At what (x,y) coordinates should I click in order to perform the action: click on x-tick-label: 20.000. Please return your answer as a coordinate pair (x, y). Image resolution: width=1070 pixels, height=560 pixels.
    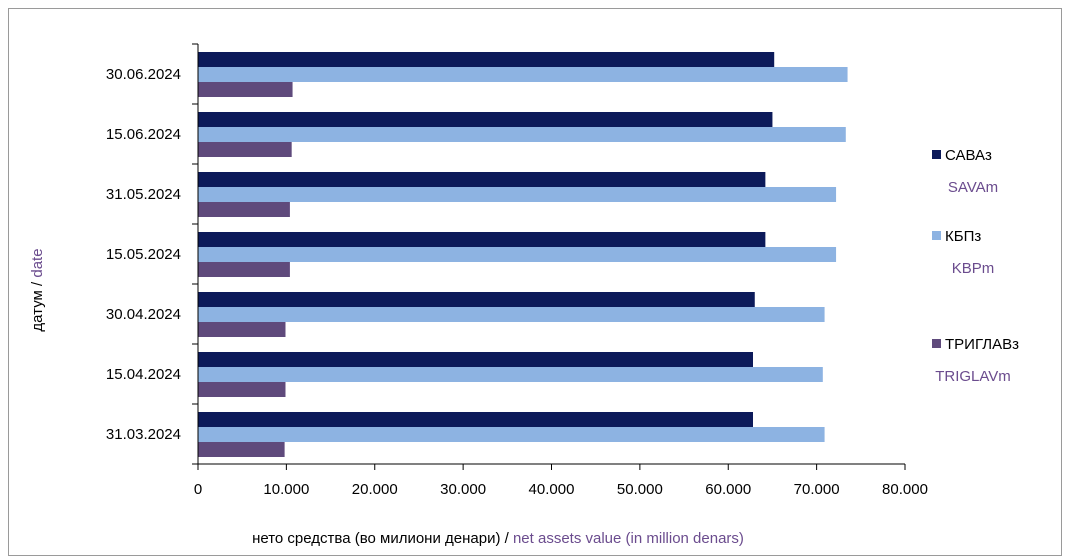
    Looking at the image, I should click on (375, 489).